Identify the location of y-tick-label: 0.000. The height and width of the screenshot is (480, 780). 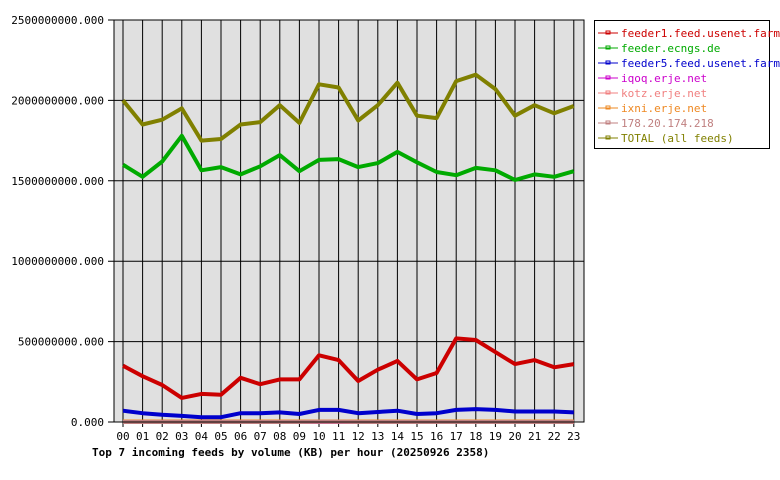
(87, 422).